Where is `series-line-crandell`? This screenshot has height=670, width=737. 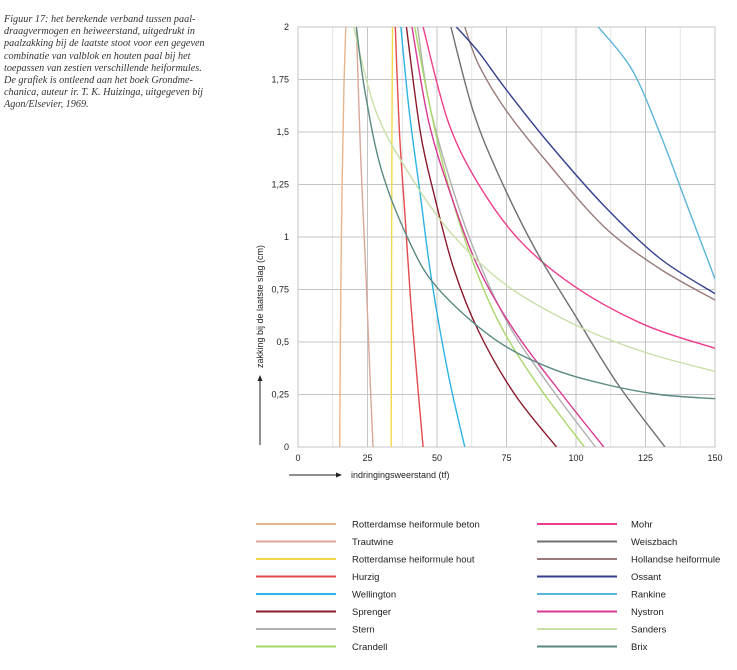
series-line-crandell is located at coordinates (499, 237).